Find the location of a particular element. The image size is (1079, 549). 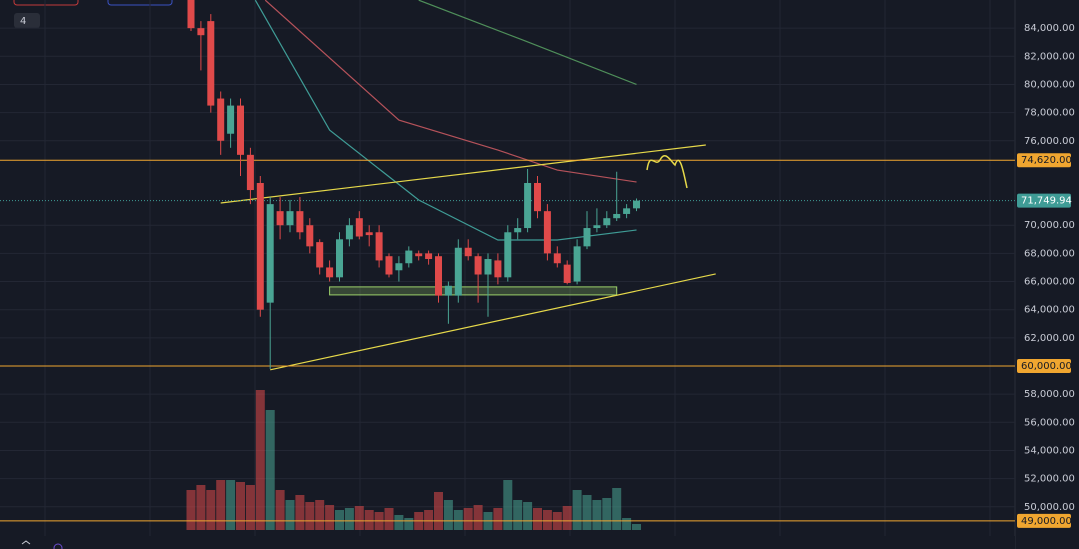

y-tick-label: 62,000.00 is located at coordinates (1049, 338).